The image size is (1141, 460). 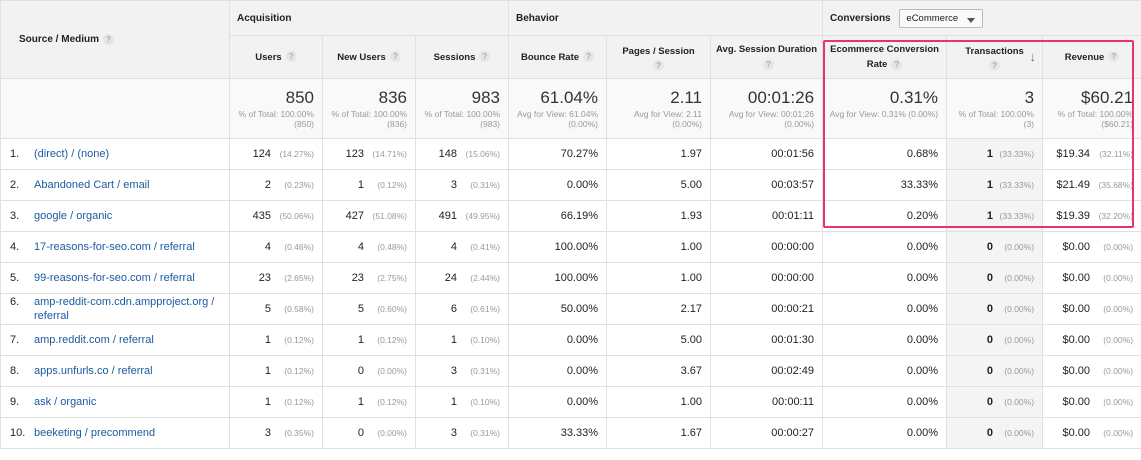 What do you see at coordinates (558, 108) in the screenshot?
I see `total-bounce-rate: 61.04% Avg for View: 61.04% (0.00%)` at bounding box center [558, 108].